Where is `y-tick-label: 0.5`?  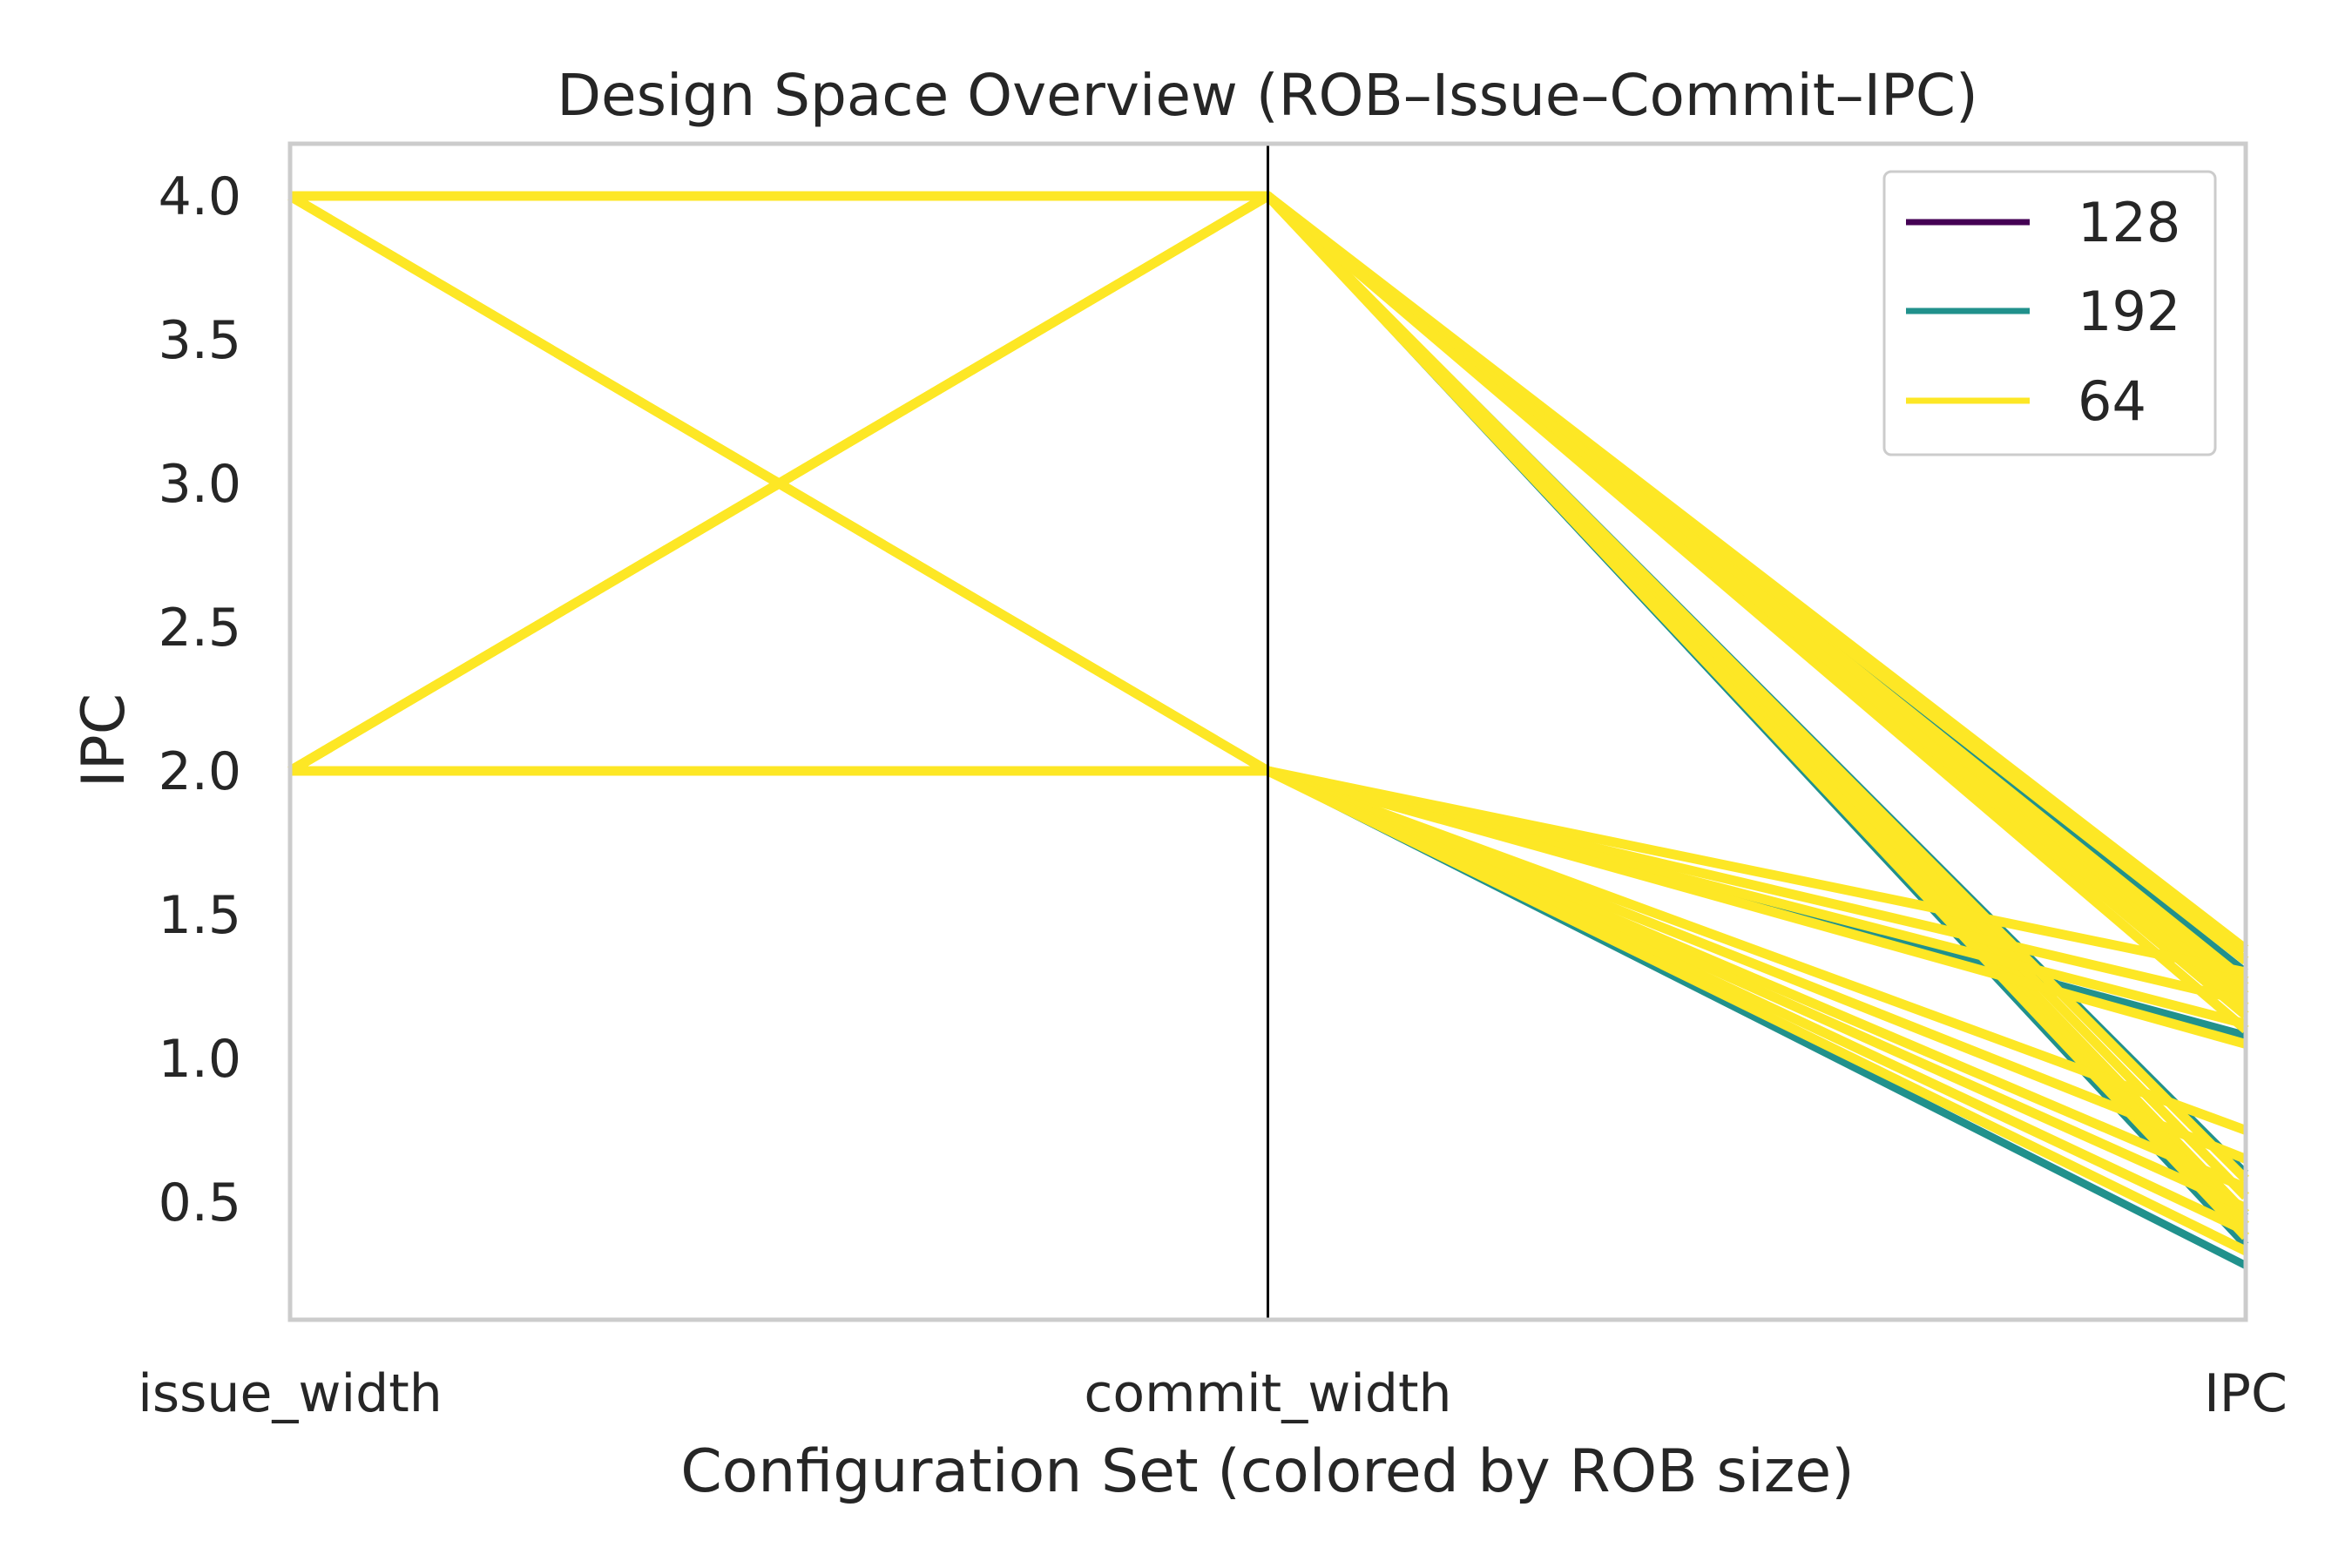 y-tick-label: 0.5 is located at coordinates (200, 1203).